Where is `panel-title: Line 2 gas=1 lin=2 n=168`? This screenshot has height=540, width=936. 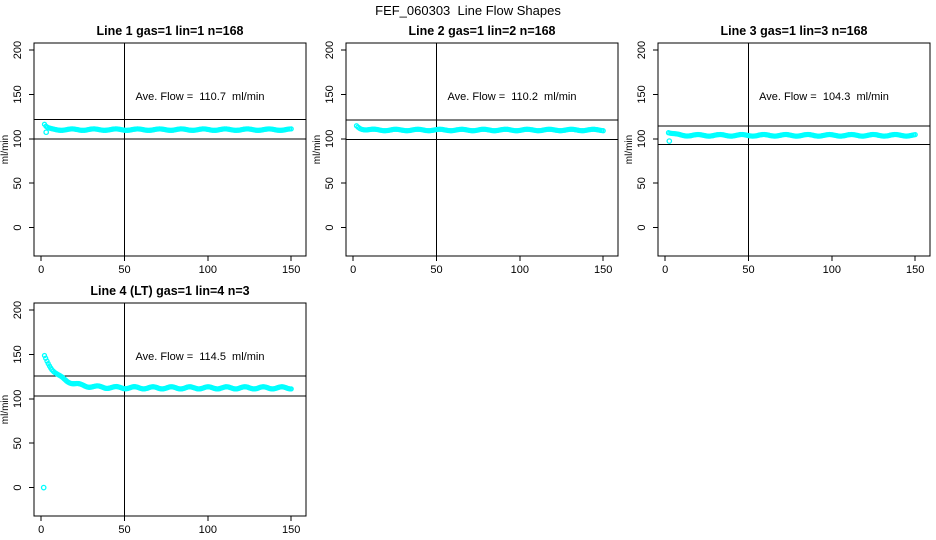
panel-title: Line 2 gas=1 lin=2 n=168 is located at coordinates (482, 31).